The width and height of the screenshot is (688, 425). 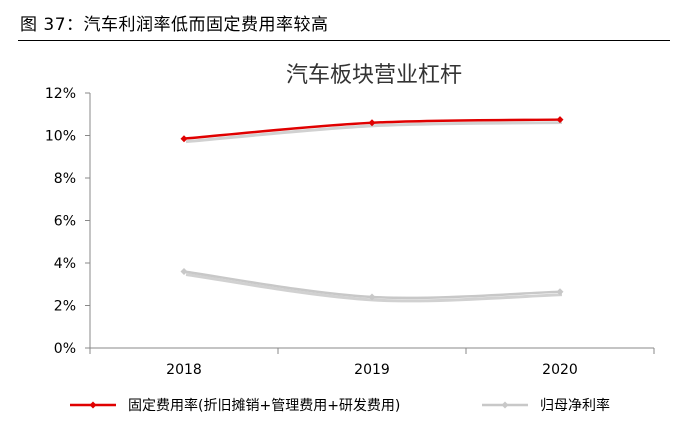 What do you see at coordinates (184, 370) in the screenshot?
I see `x-tick-label: 2018` at bounding box center [184, 370].